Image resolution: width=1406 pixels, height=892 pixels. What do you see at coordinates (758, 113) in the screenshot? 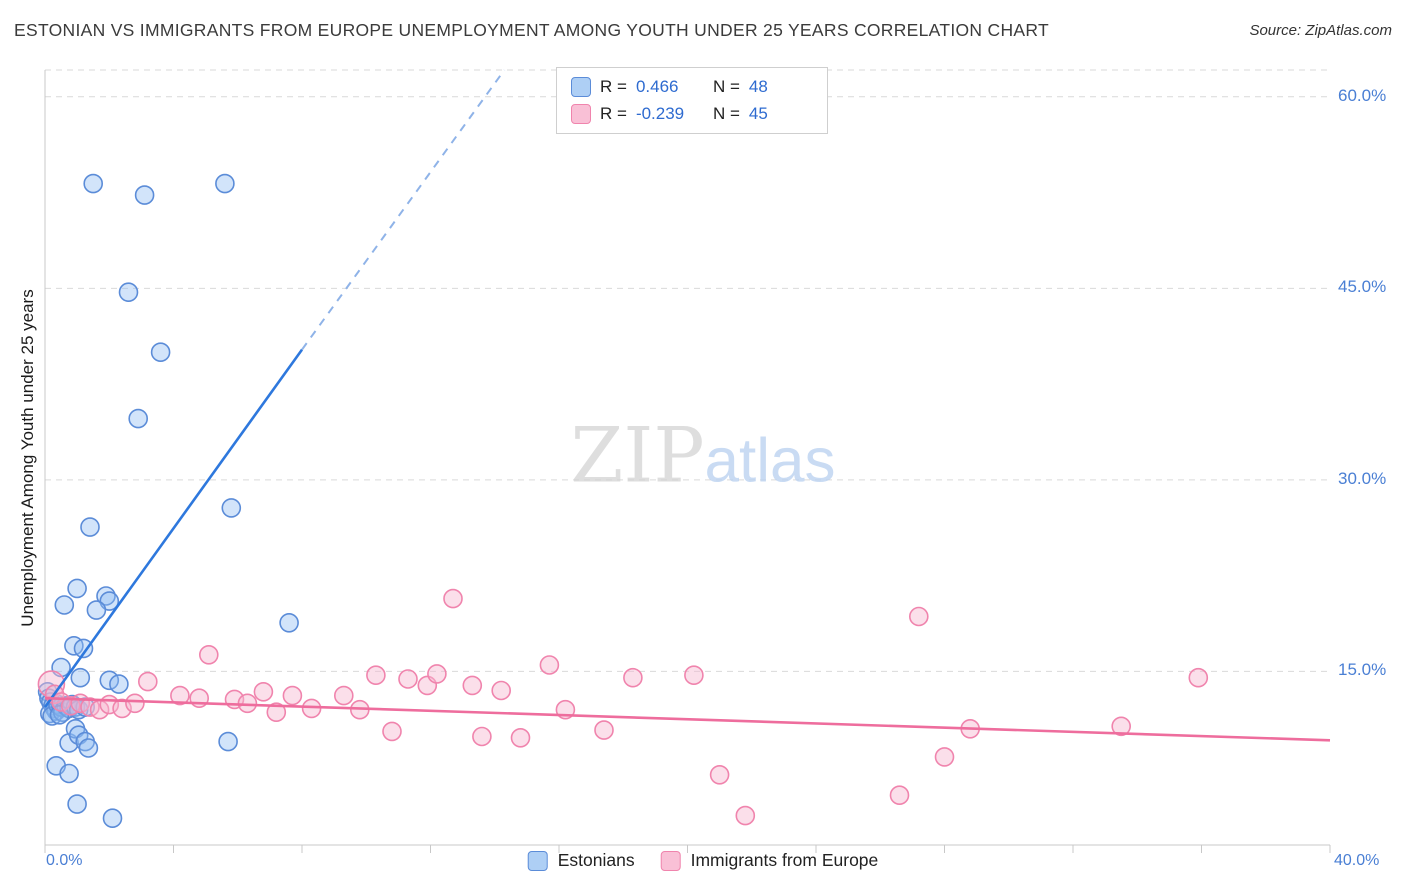
I see `n-value: 45` at bounding box center [758, 113].